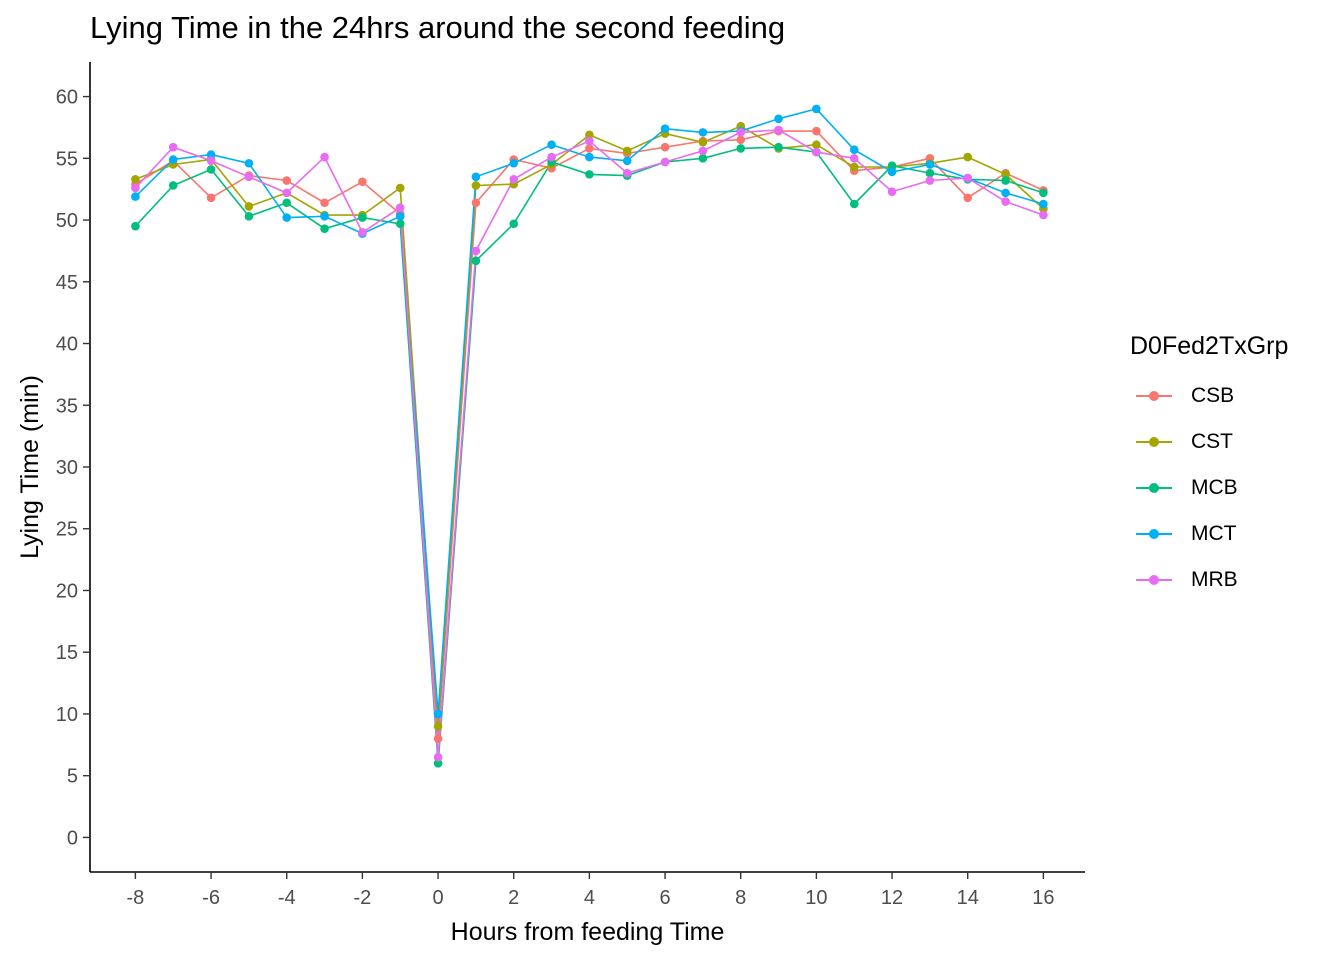 The width and height of the screenshot is (1344, 960). I want to click on y-tick-label: 35, so click(67, 406).